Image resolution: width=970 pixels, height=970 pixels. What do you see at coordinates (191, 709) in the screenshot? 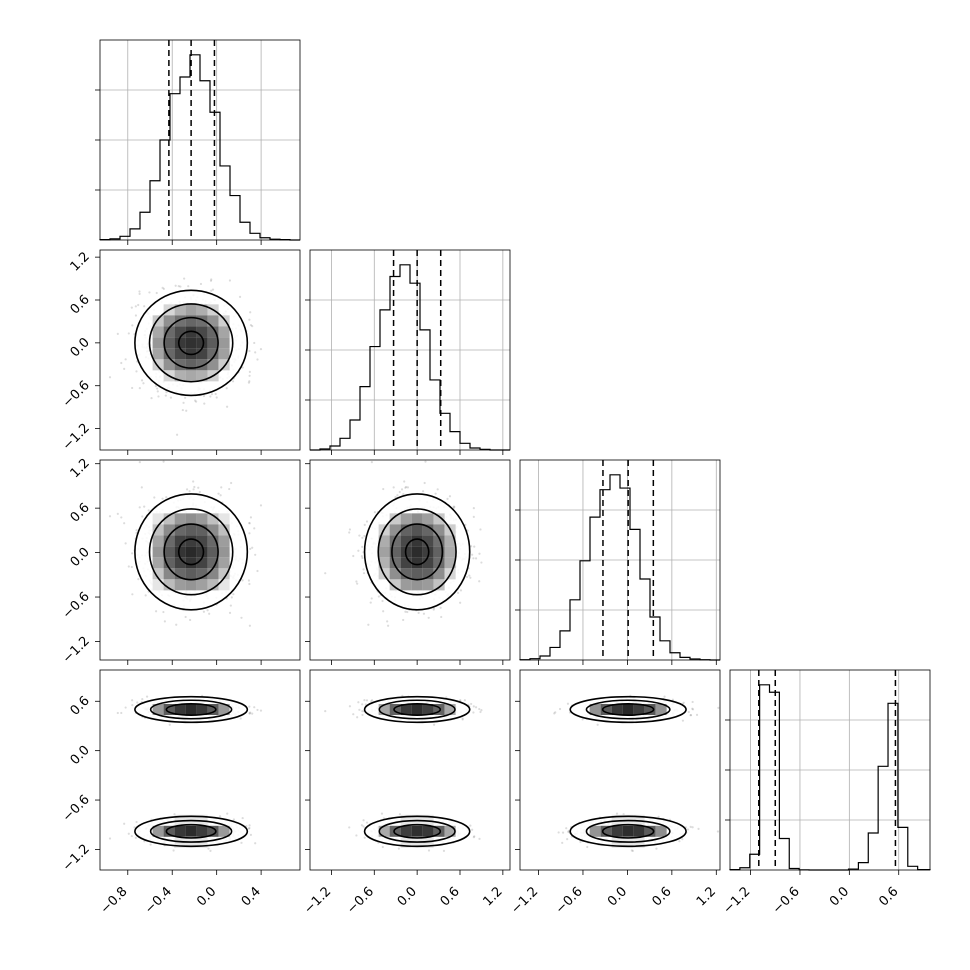
I see `contour-line` at bounding box center [191, 709].